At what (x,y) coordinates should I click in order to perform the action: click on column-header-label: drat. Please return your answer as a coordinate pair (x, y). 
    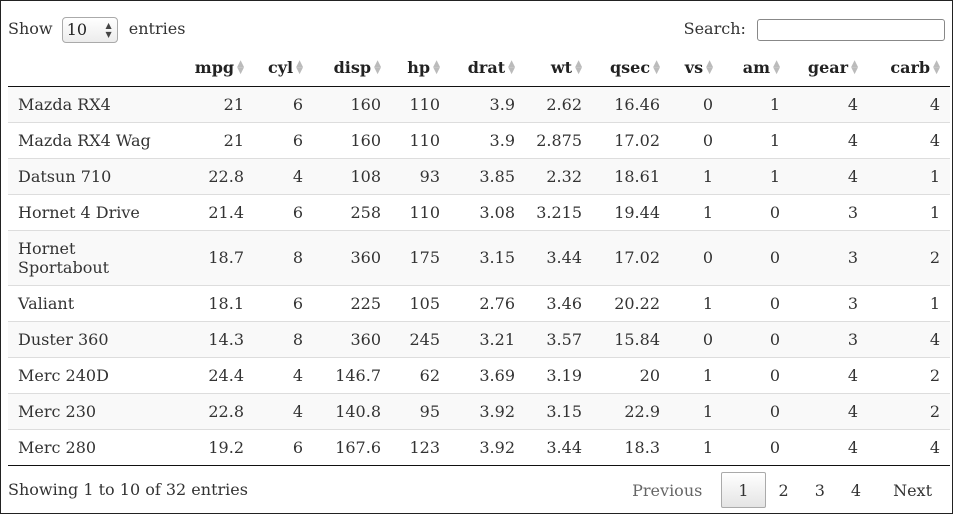
    Looking at the image, I should click on (486, 67).